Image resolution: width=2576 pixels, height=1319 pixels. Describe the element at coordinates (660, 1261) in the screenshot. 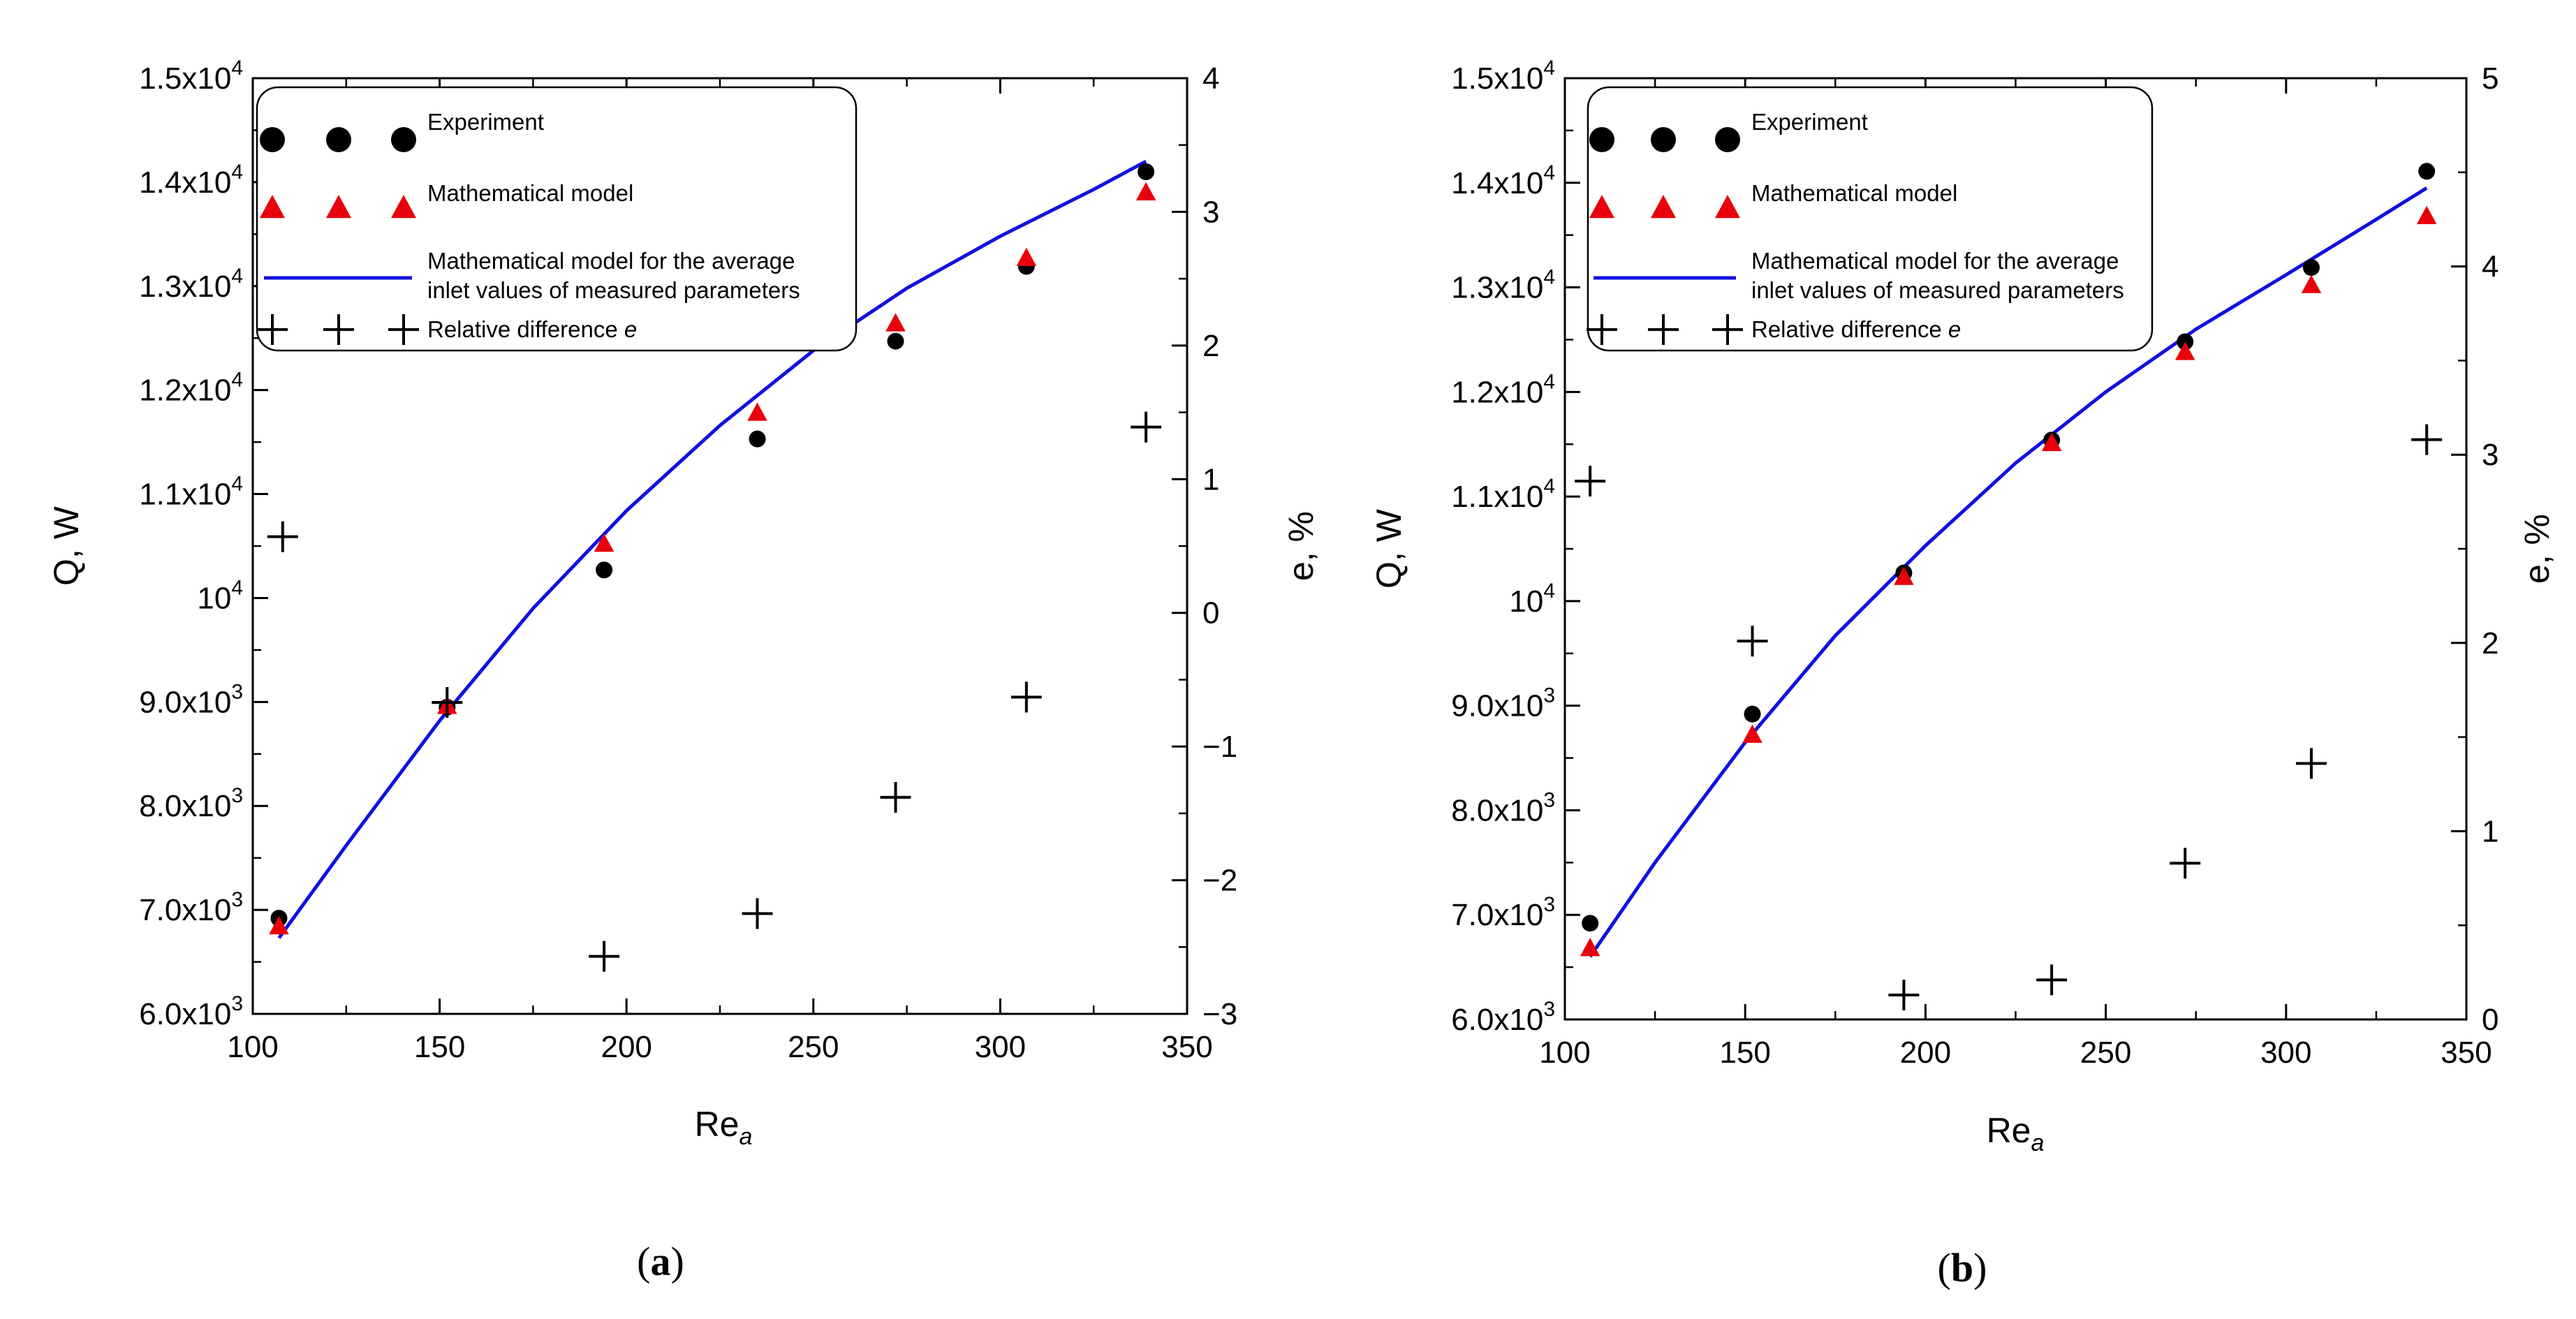

I see `panel-caption: (a)` at that location.